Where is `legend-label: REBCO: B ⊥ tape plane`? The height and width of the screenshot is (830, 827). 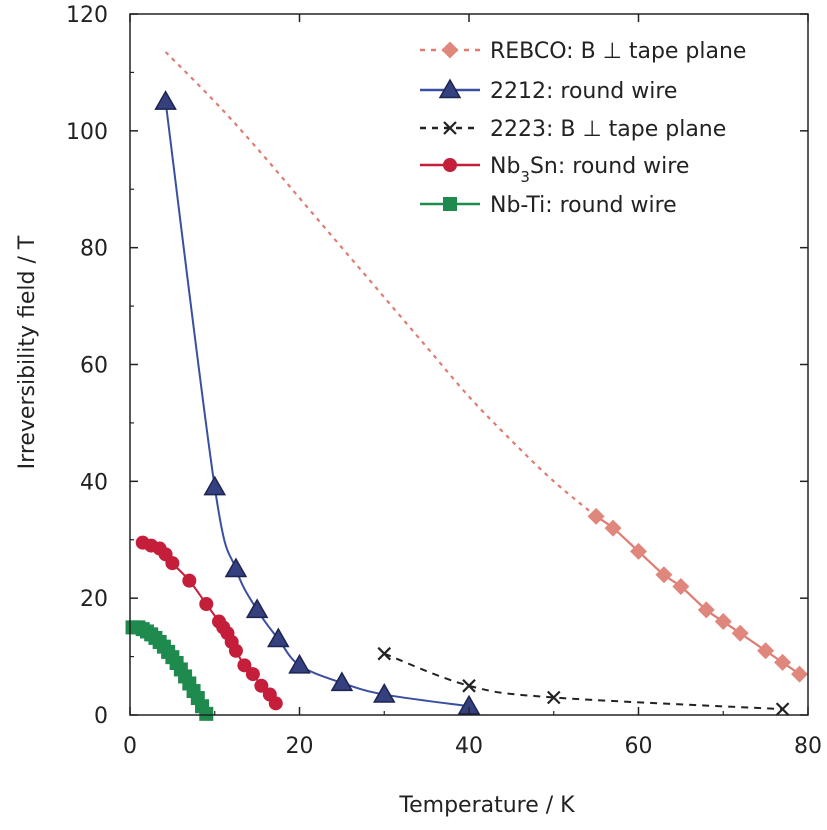
legend-label: REBCO: B ⊥ tape plane is located at coordinates (618, 51).